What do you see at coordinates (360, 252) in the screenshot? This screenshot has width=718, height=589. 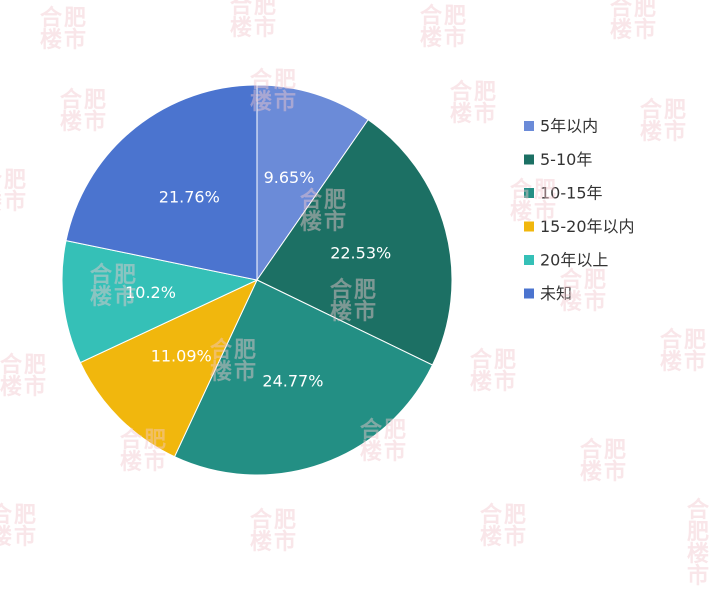 I see `slice-value-label: 22.53%` at bounding box center [360, 252].